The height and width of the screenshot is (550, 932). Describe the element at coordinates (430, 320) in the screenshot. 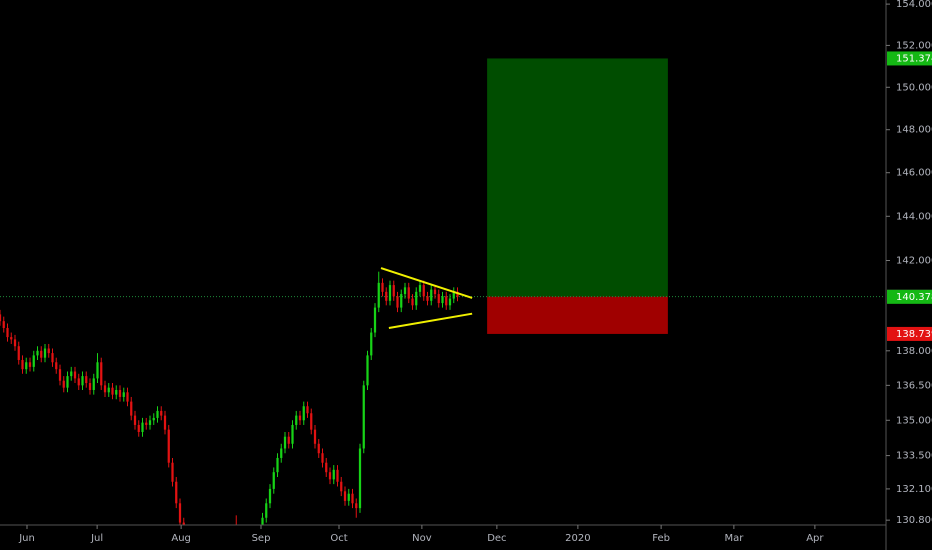

I see `trendline` at that location.